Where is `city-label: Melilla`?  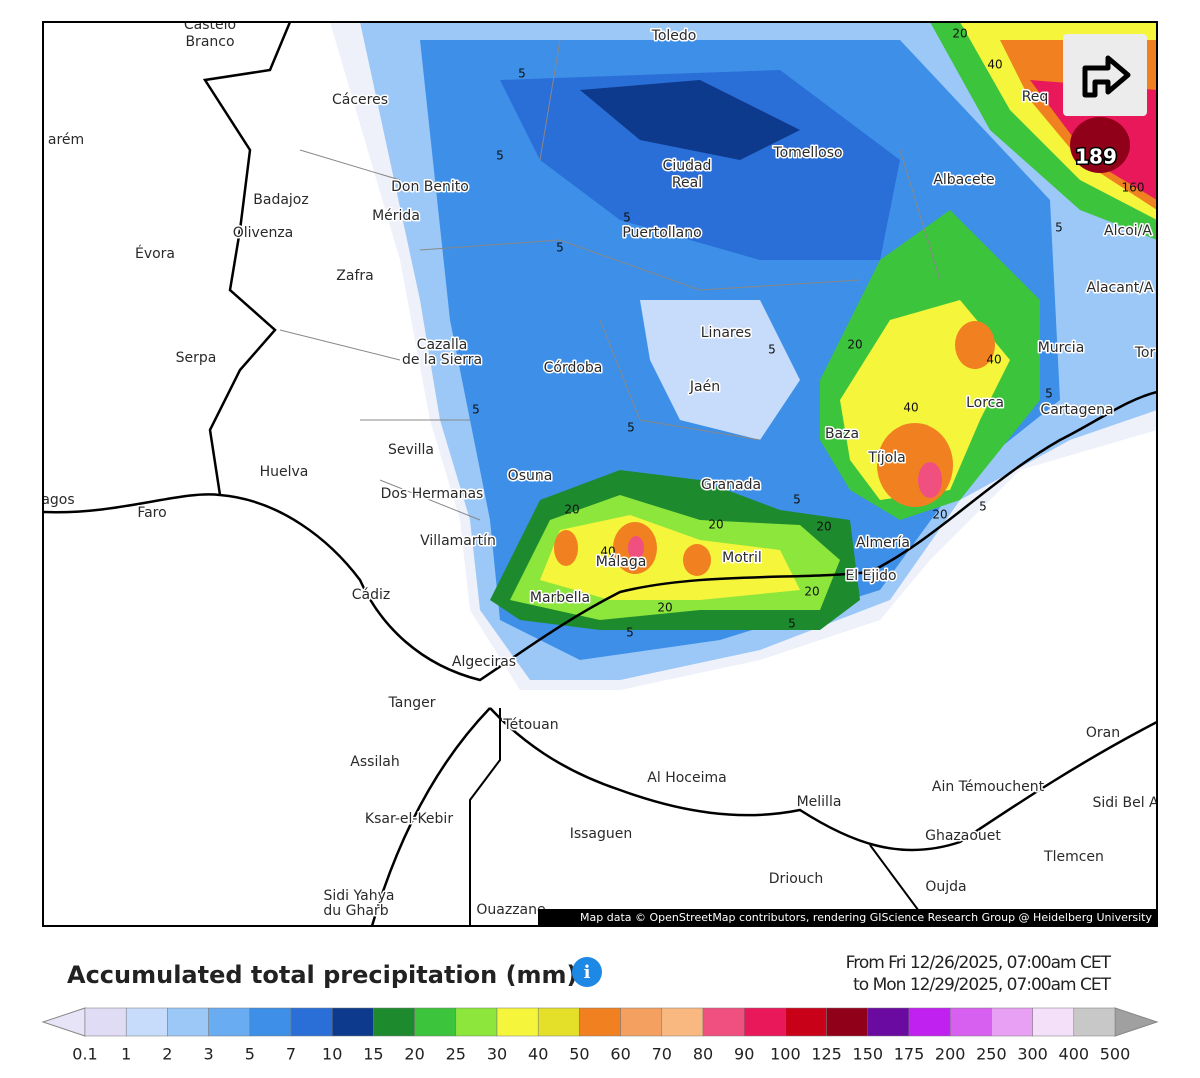 city-label: Melilla is located at coordinates (819, 802).